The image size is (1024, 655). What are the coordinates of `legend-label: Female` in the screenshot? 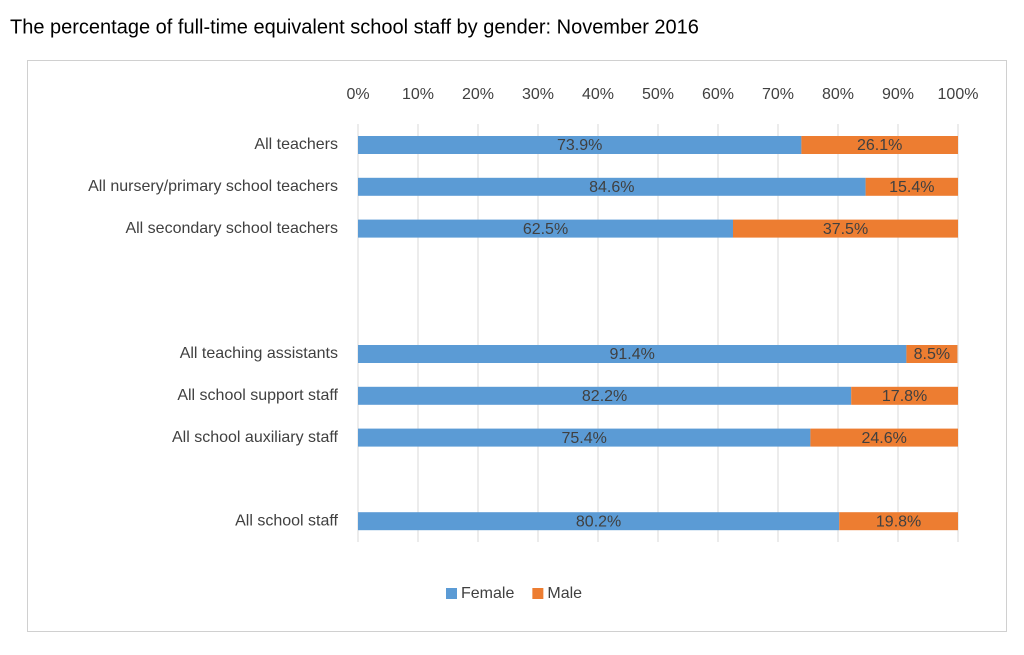 It's located at (487, 593).